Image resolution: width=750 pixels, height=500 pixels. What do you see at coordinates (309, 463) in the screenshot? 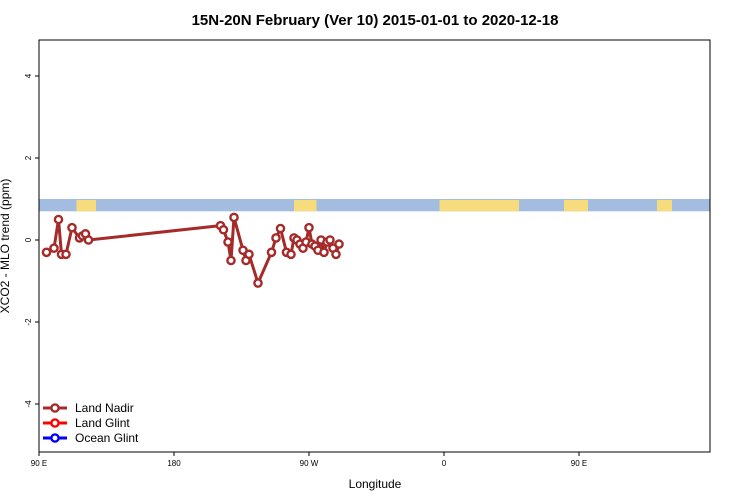
I see `x-tick-label: 90 W` at bounding box center [309, 463].